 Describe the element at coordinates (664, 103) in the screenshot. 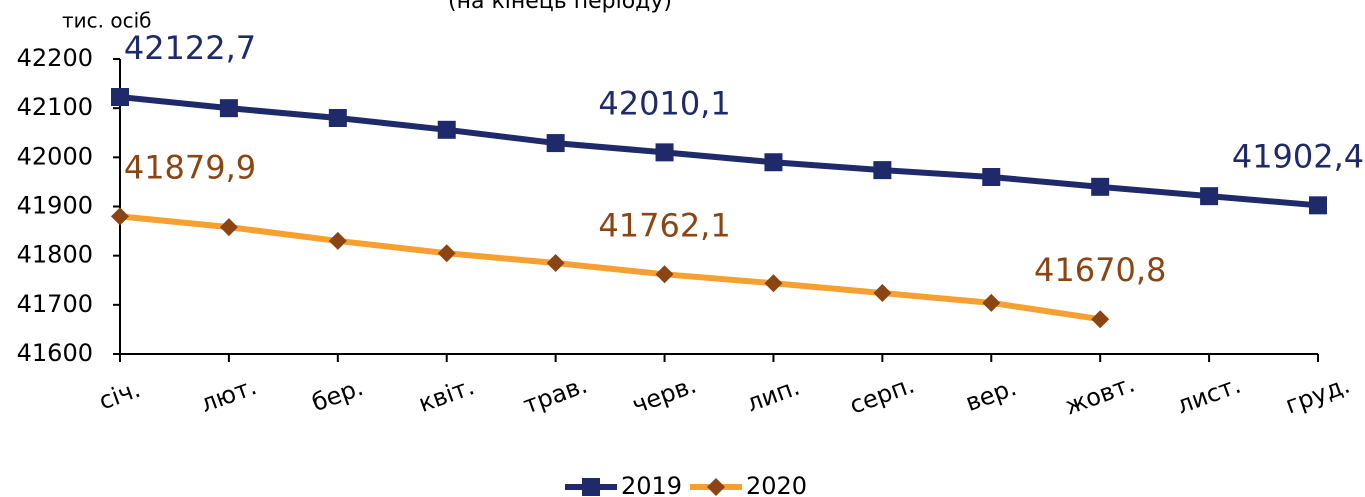

I see `data-label: 42010,1` at that location.